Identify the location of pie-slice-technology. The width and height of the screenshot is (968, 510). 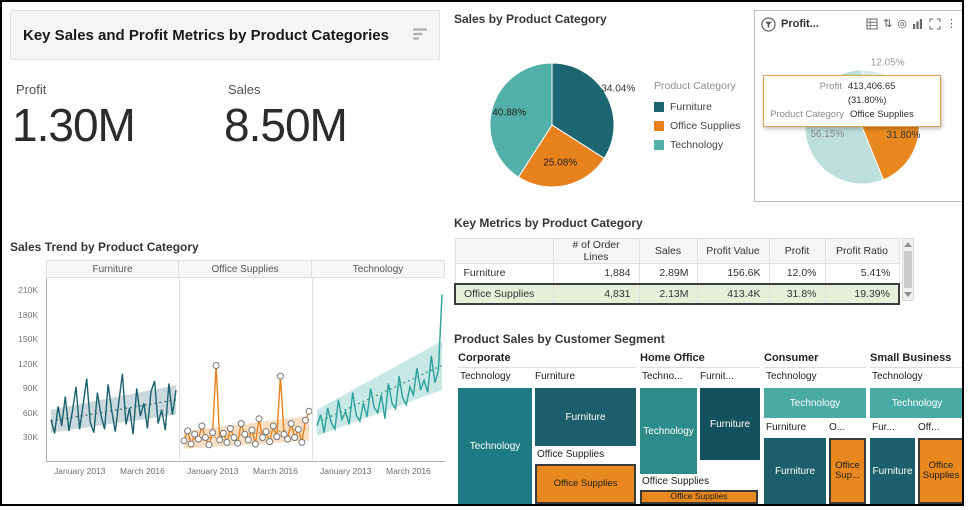
(521, 120).